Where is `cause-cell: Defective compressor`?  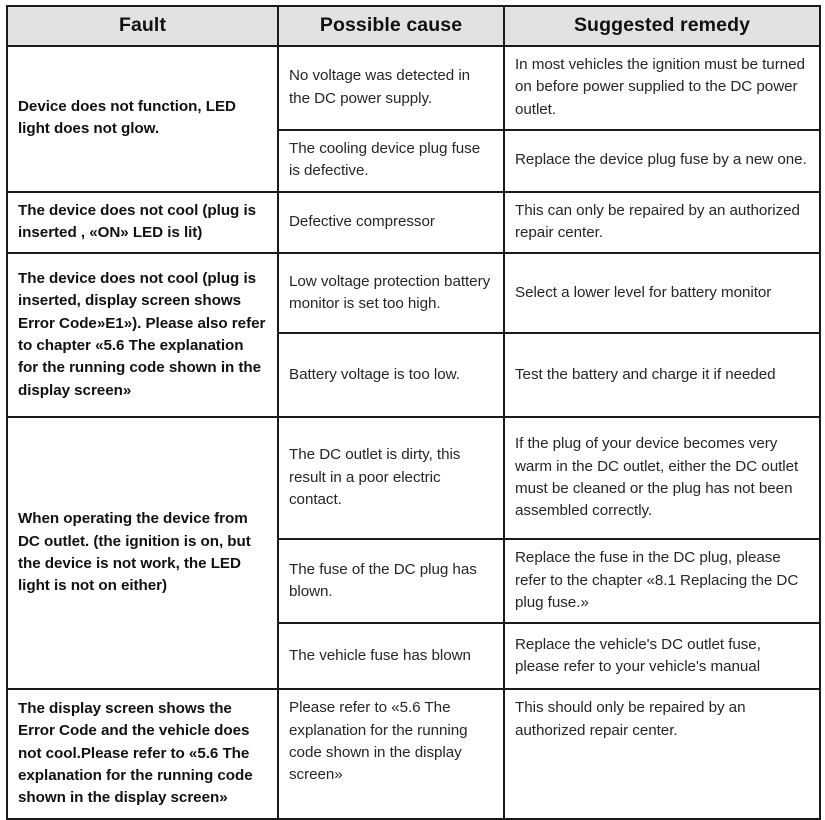 cause-cell: Defective compressor is located at coordinates (391, 222).